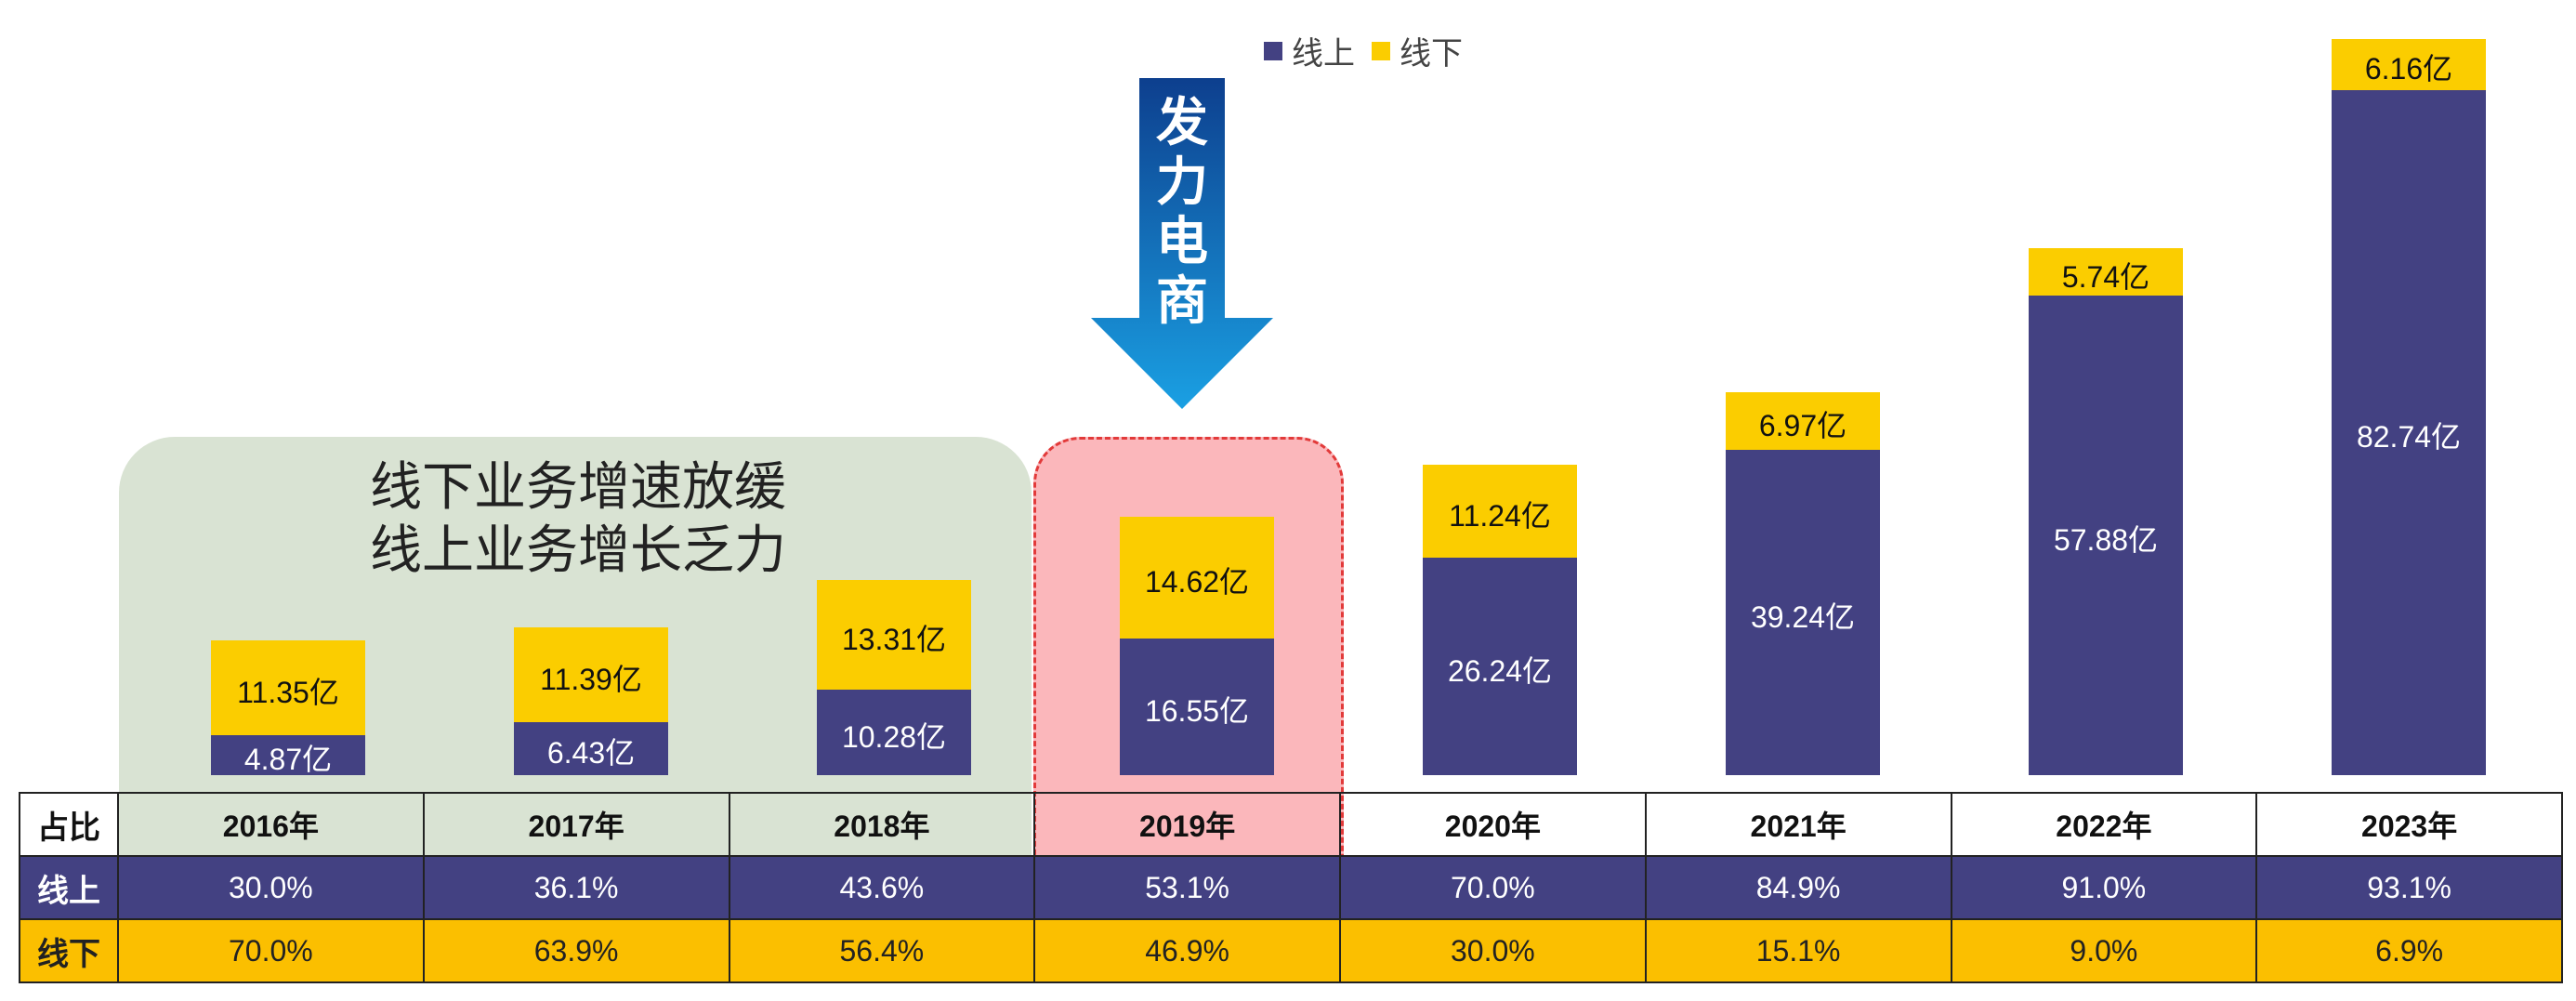 This screenshot has width=2576, height=1001. I want to click on legend: 线上 线下, so click(1371, 51).